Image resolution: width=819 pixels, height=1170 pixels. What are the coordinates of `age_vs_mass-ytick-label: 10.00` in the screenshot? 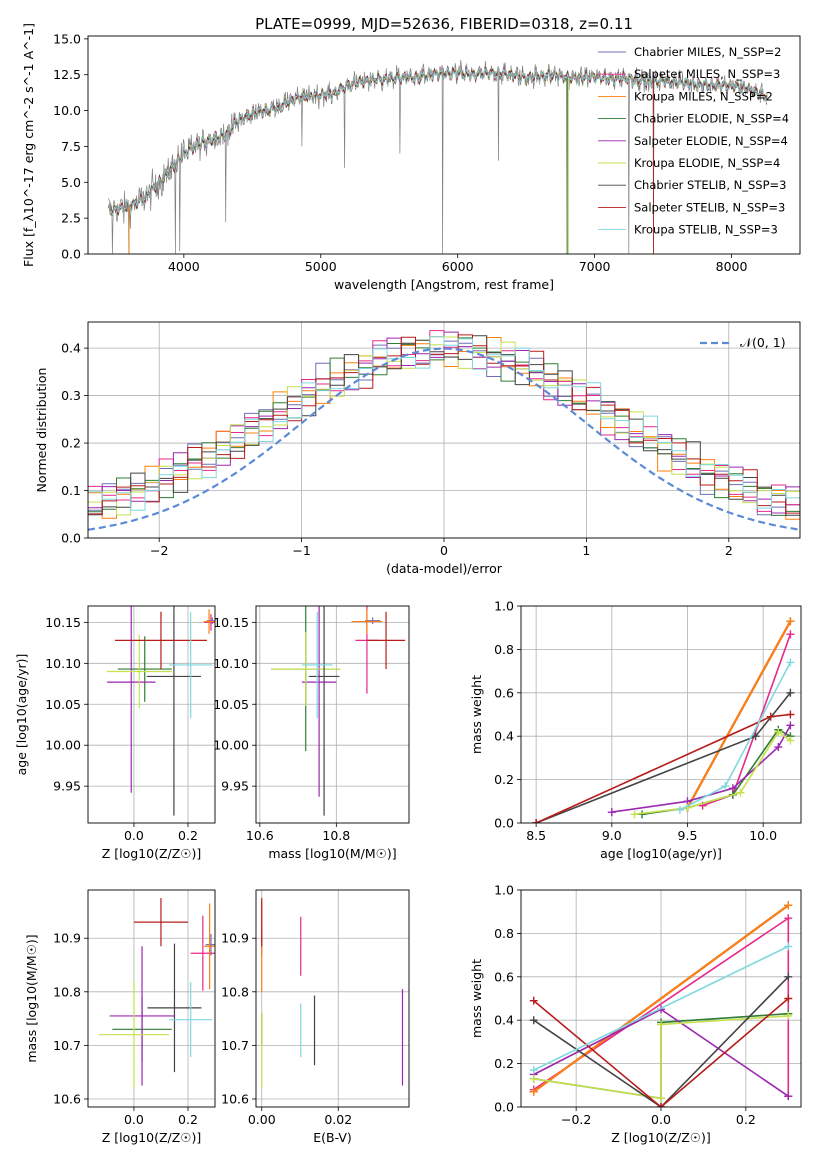 It's located at (231, 745).